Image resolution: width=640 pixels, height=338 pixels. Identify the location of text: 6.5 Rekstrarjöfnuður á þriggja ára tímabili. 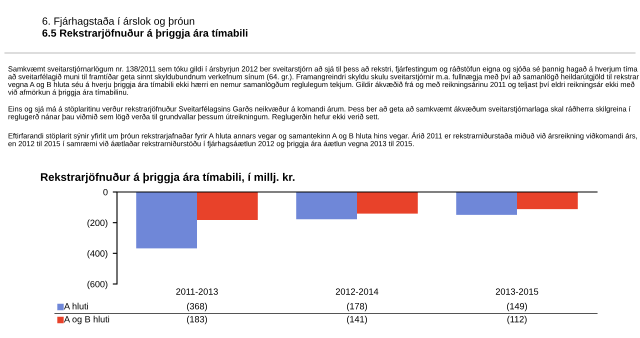
(145, 34).